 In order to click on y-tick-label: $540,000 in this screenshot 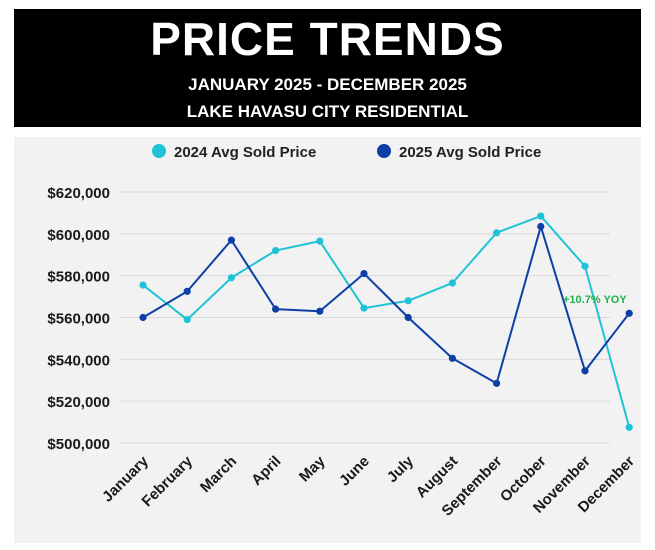, I will do `click(78, 360)`.